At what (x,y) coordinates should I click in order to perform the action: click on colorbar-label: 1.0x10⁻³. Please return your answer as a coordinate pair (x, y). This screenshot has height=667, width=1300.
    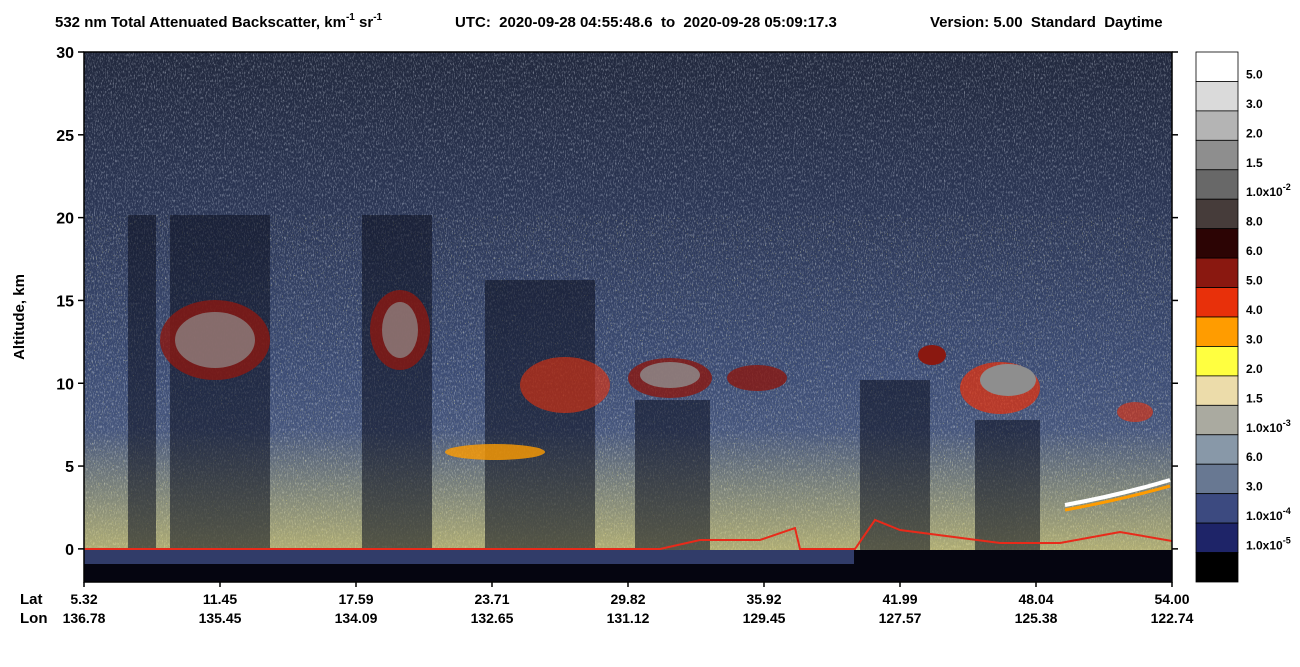
    Looking at the image, I should click on (1268, 426).